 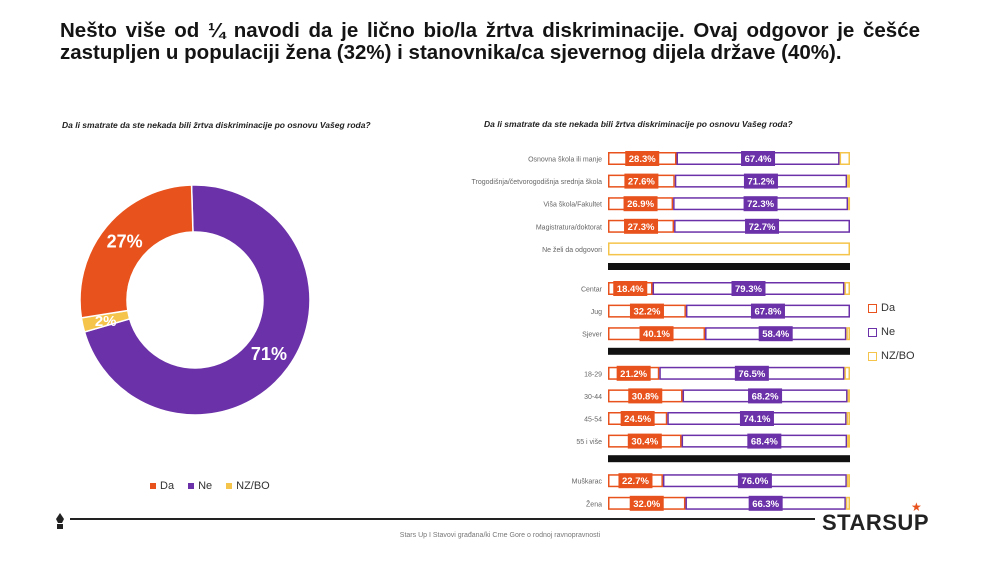 I want to click on bar-legend: Da Ne NZ/BO, so click(x=891, y=332).